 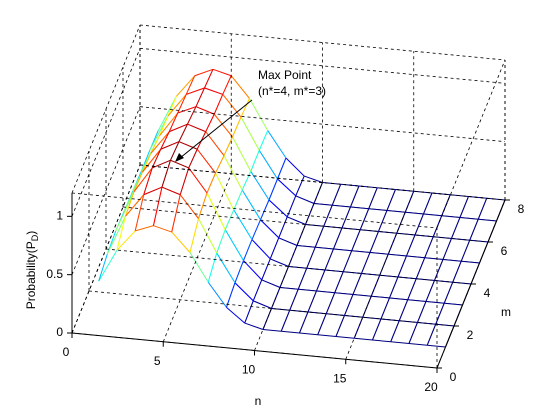 I want to click on z-axis-label: Probability(PD), so click(x=32, y=270).